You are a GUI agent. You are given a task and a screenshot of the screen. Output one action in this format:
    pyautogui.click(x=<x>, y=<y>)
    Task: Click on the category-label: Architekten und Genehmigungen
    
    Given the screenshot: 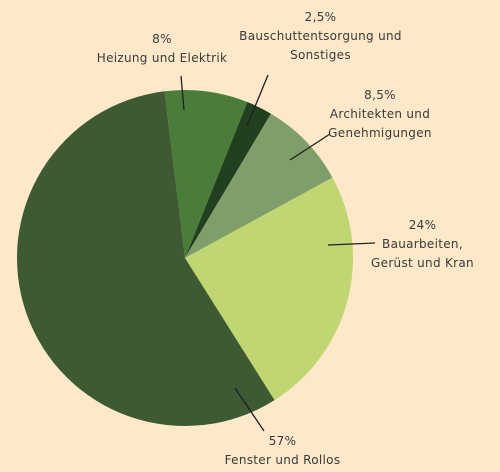 What is the action you would take?
    pyautogui.click(x=380, y=123)
    